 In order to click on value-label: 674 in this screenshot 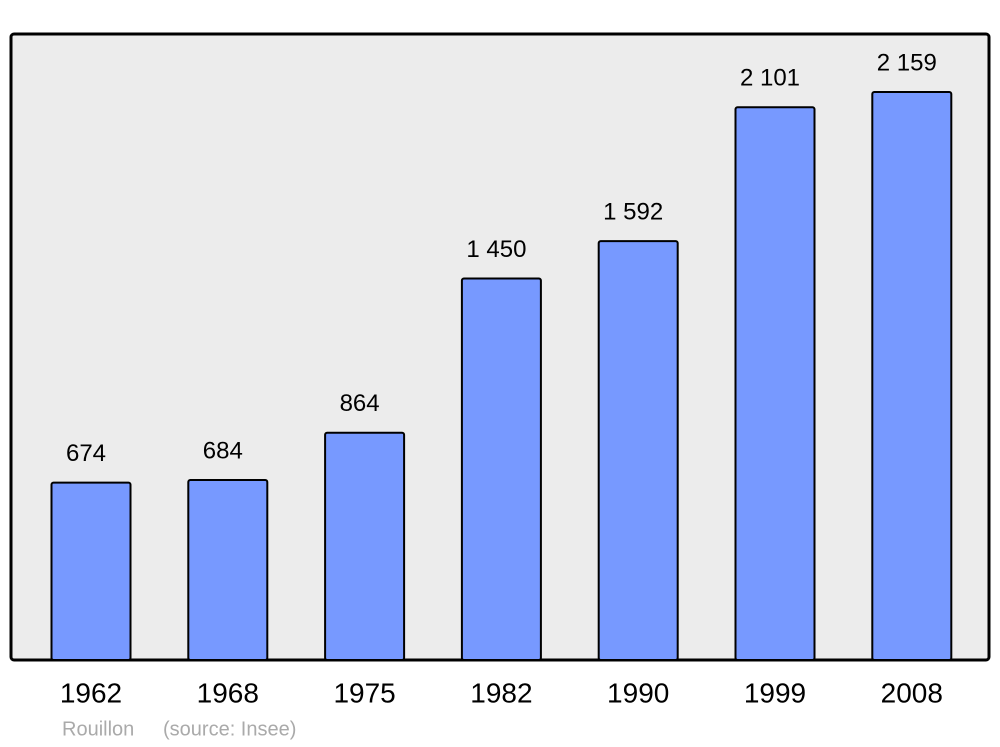, I will do `click(86, 453)`.